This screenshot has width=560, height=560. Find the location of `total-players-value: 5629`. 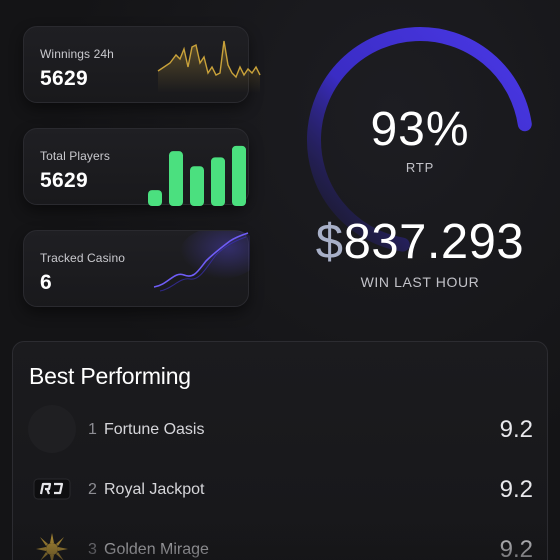

total-players-value: 5629 is located at coordinates (64, 180).